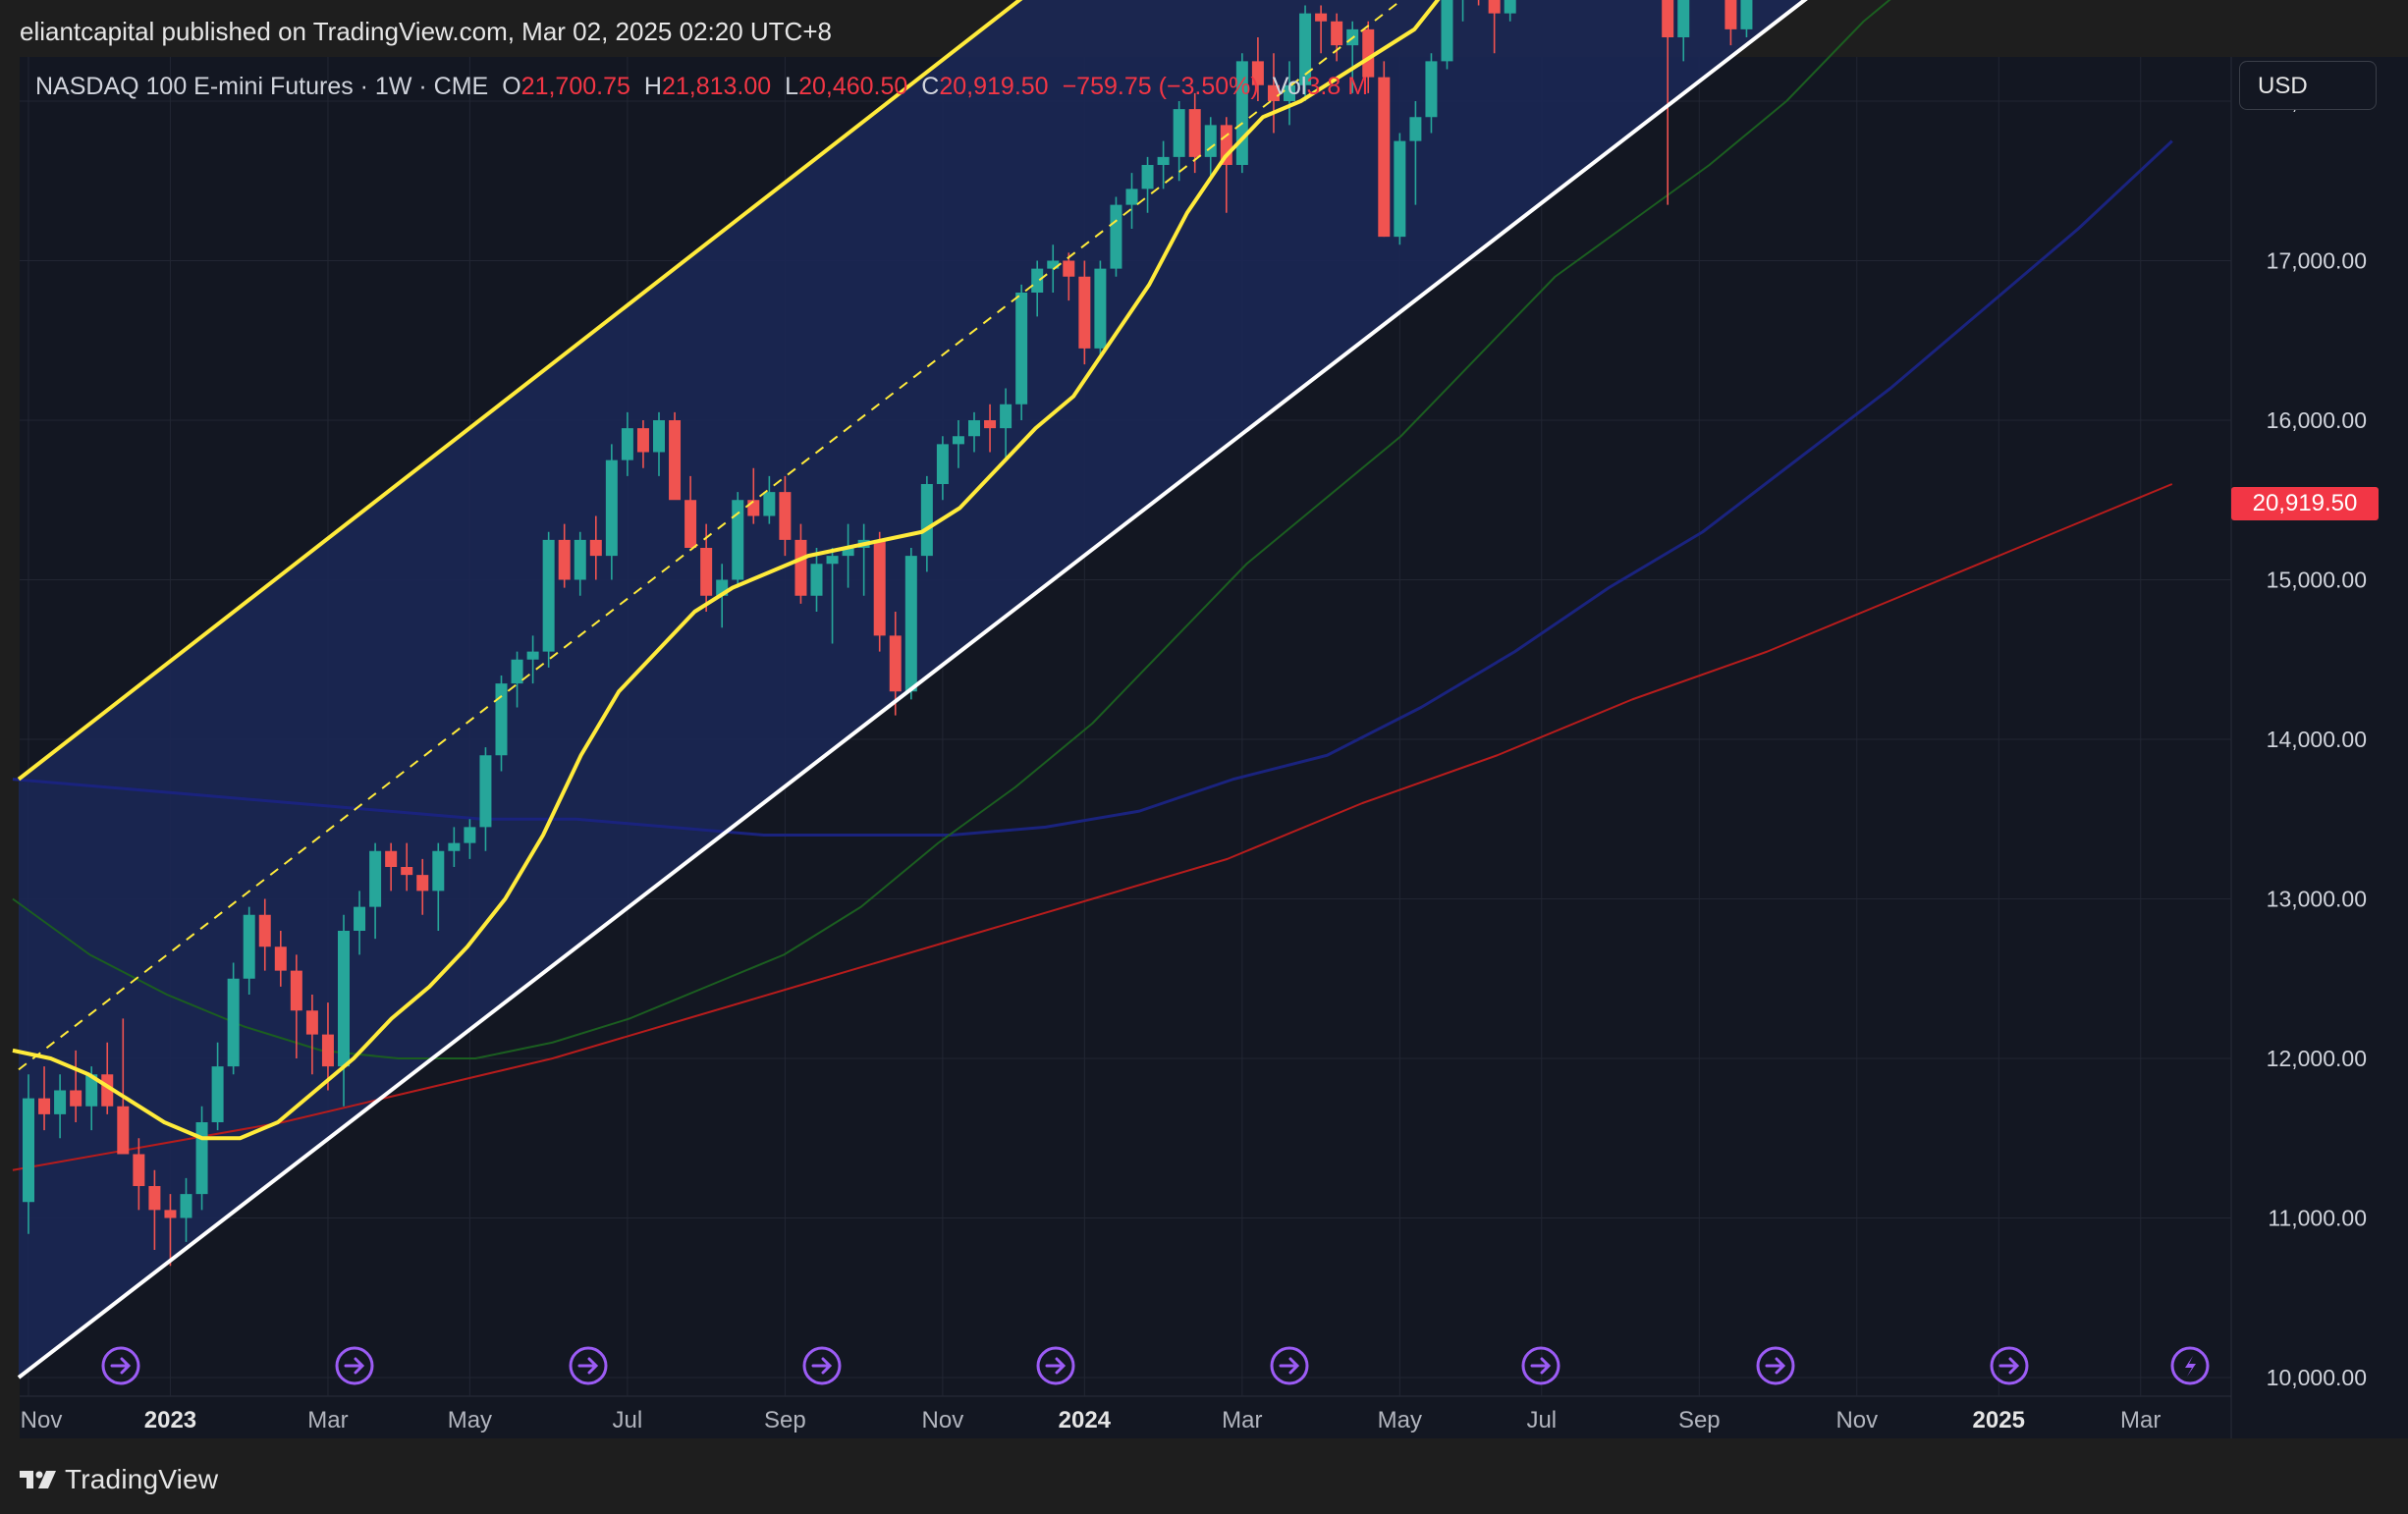 The height and width of the screenshot is (1514, 2408). Describe the element at coordinates (792, 86) in the screenshot. I see `low-label: L` at that location.